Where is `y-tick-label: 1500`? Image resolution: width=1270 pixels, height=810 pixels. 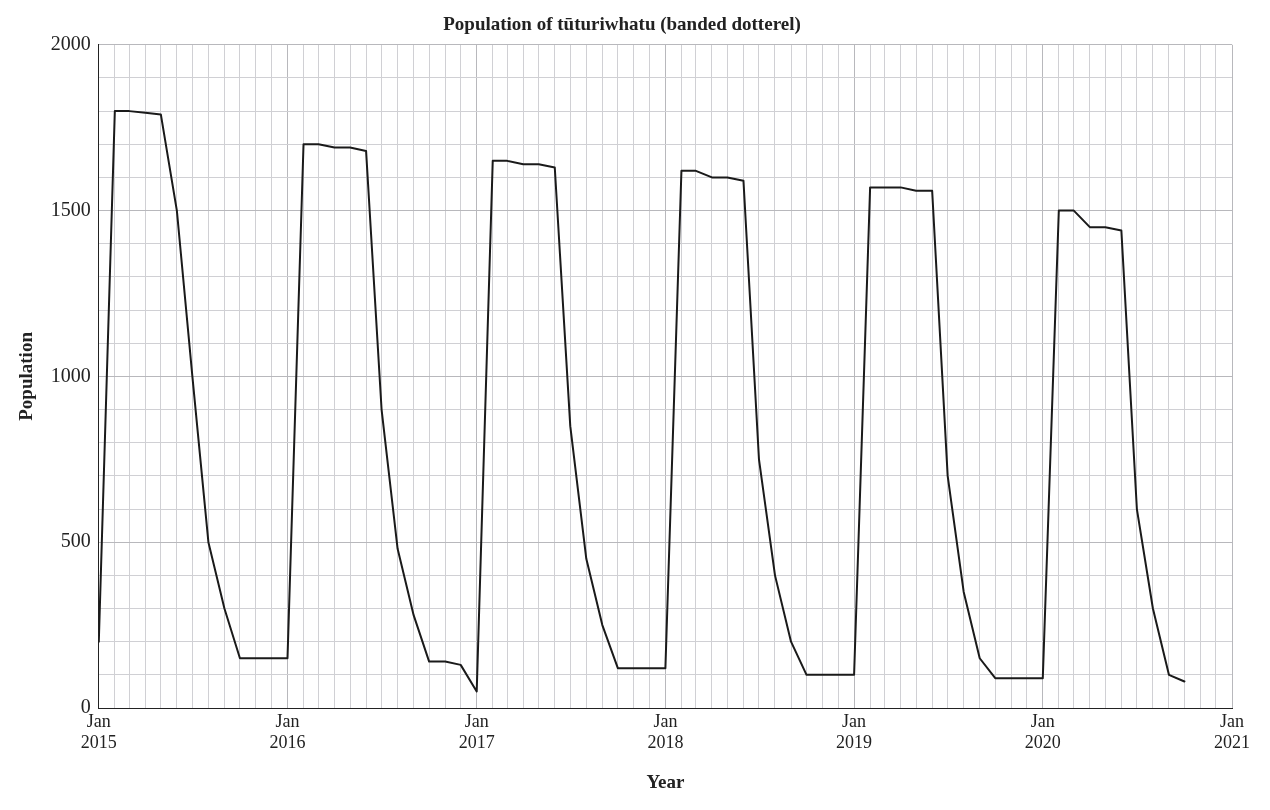 y-tick-label: 1500 is located at coordinates (70, 208).